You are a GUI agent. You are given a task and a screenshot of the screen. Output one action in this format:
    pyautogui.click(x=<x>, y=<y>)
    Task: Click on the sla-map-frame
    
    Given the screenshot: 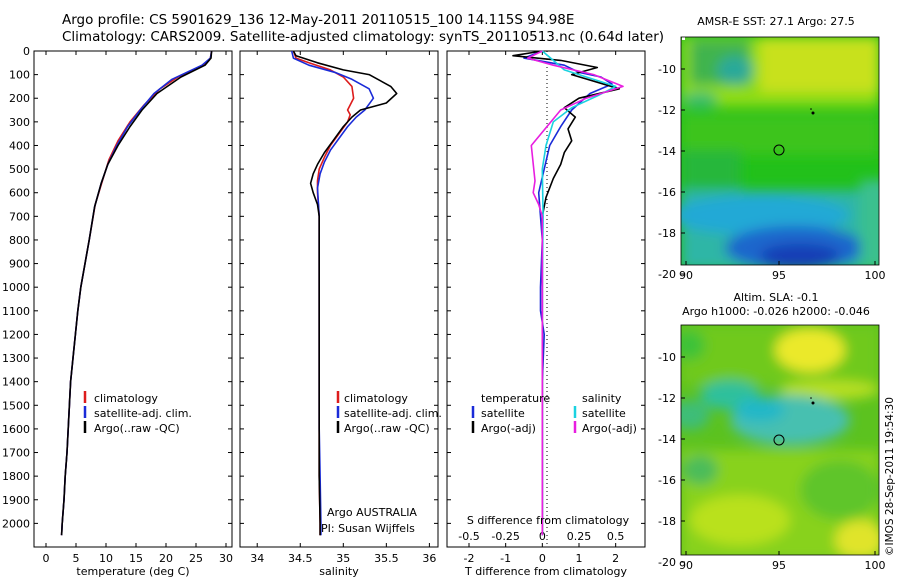 What is the action you would take?
    pyautogui.click(x=780, y=440)
    